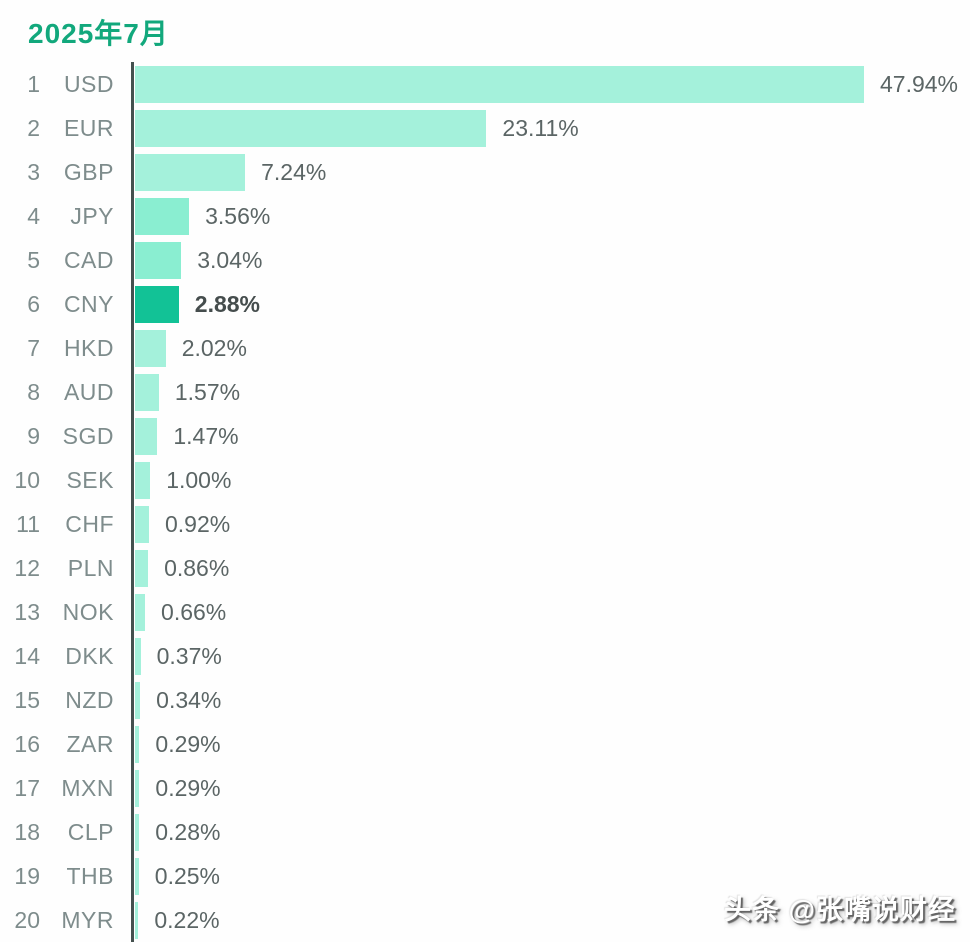 Image resolution: width=970 pixels, height=942 pixels. Describe the element at coordinates (90, 875) in the screenshot. I see `currency-code-label: THB` at that location.